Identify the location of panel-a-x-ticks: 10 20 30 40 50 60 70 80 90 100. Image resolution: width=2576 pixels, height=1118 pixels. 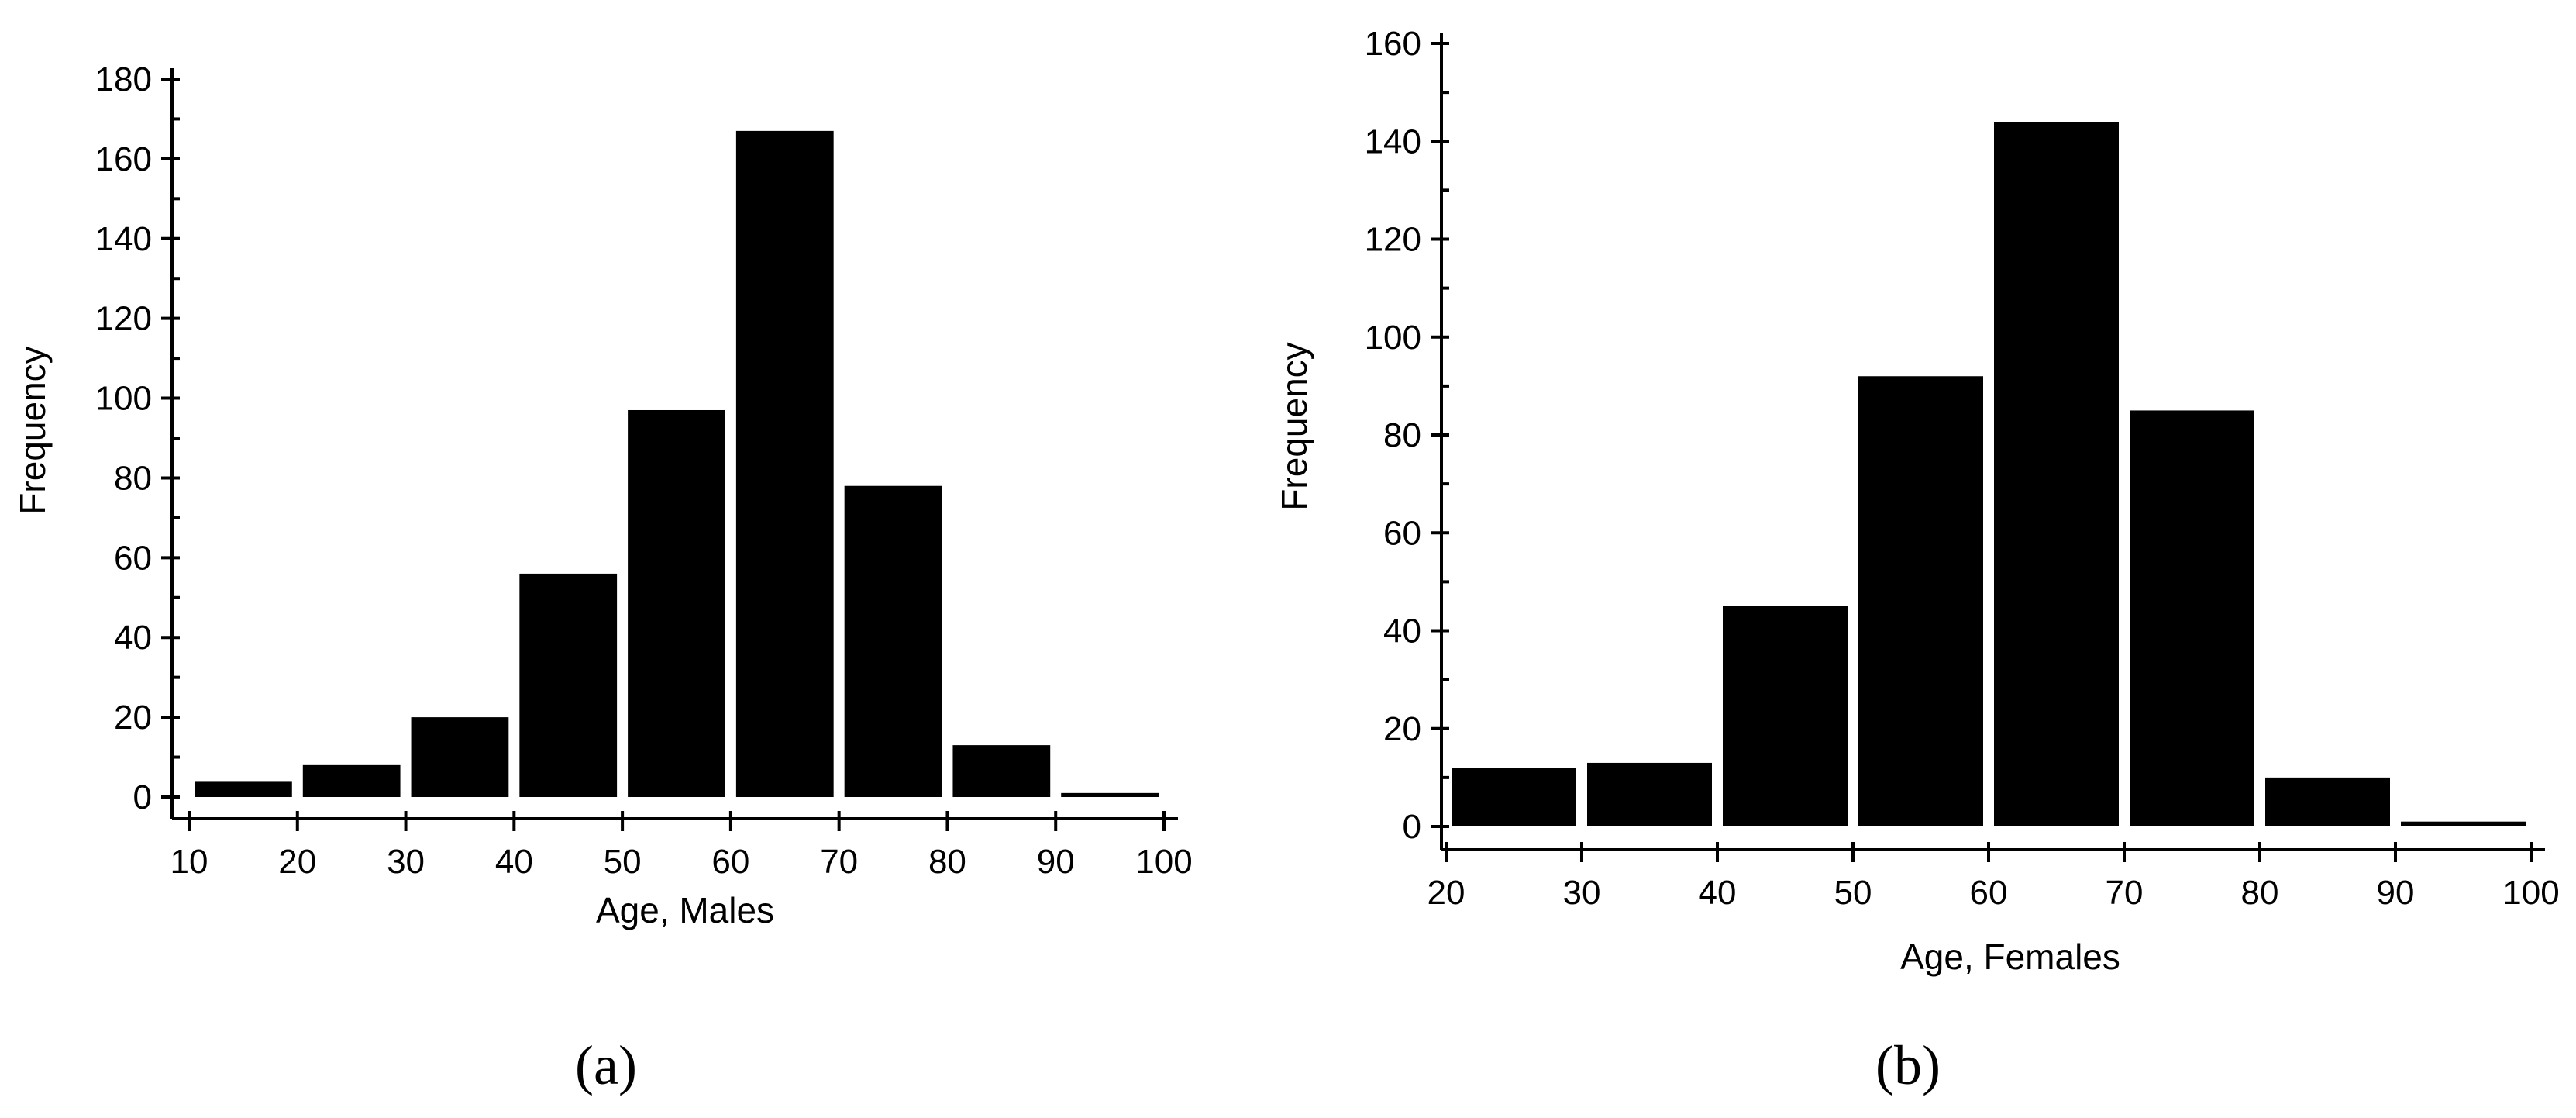
(681, 846).